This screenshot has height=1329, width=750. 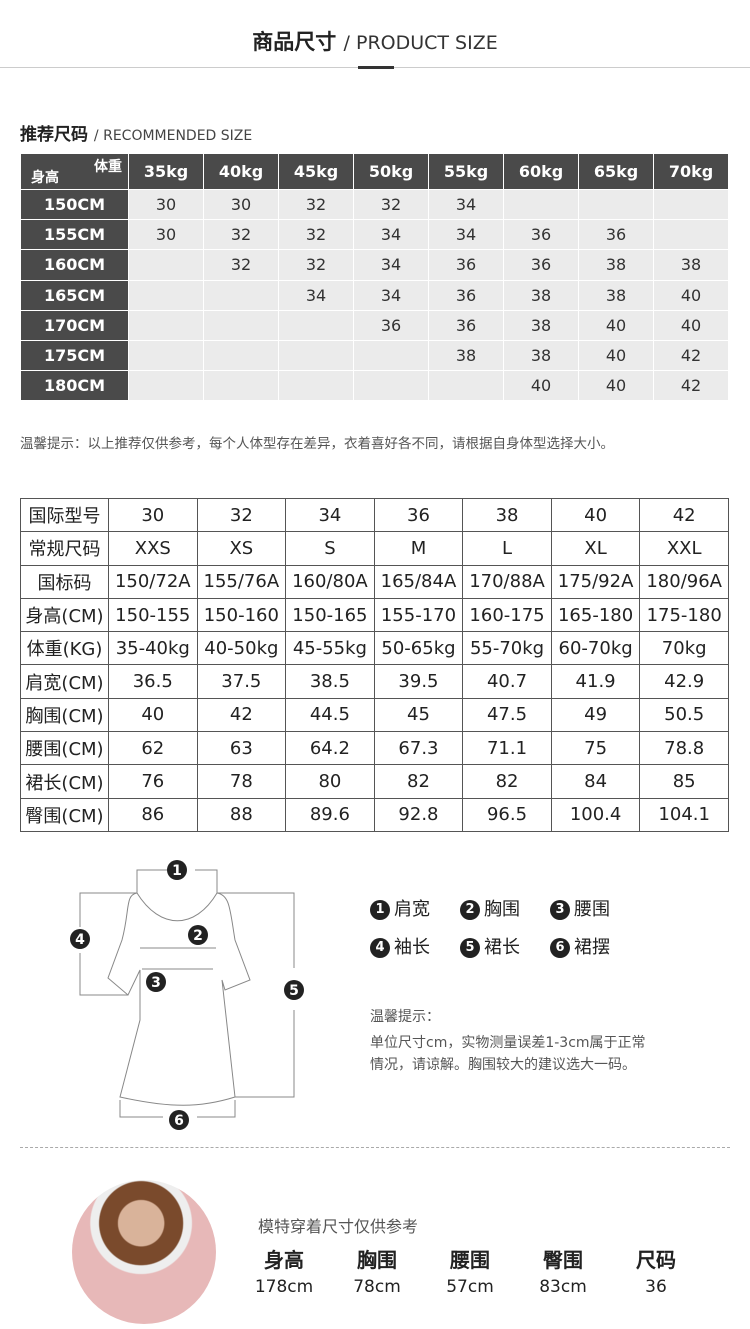 I want to click on height-header: 165CM, so click(x=74, y=295).